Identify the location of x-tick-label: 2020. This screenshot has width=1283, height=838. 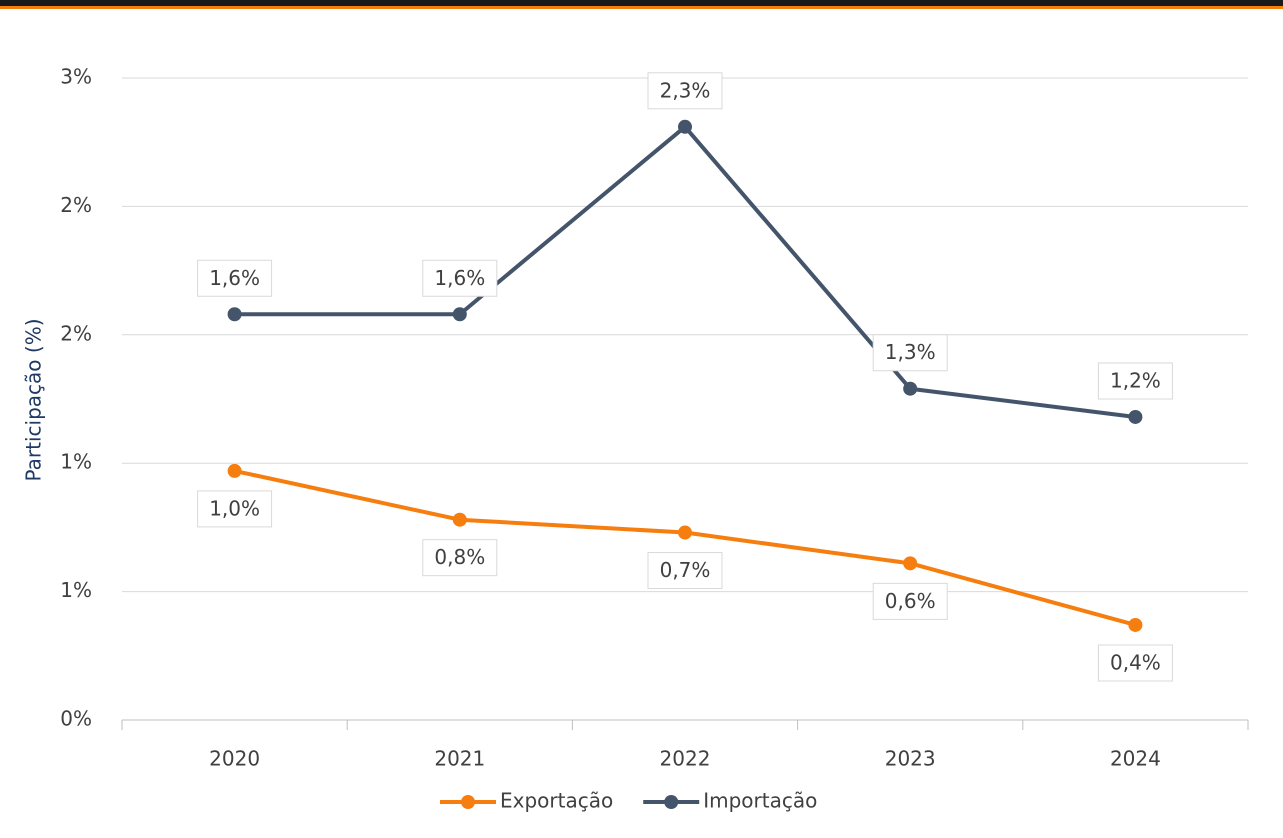
(234, 759).